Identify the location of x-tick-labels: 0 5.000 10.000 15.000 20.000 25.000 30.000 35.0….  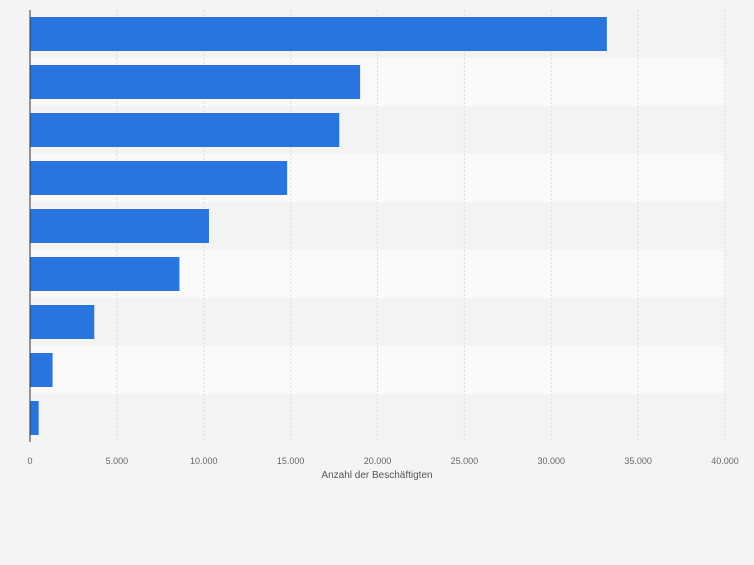
(382, 461).